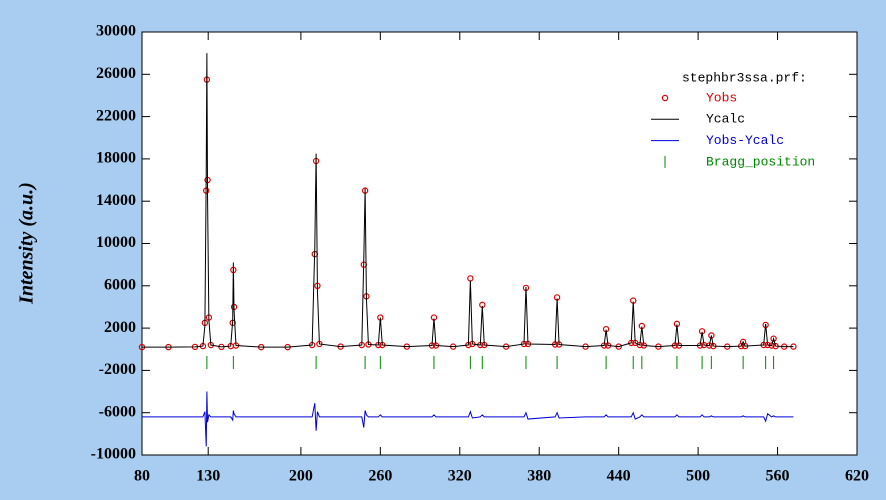 This screenshot has width=886, height=500. I want to click on y-tick-label: 6000, so click(120, 284).